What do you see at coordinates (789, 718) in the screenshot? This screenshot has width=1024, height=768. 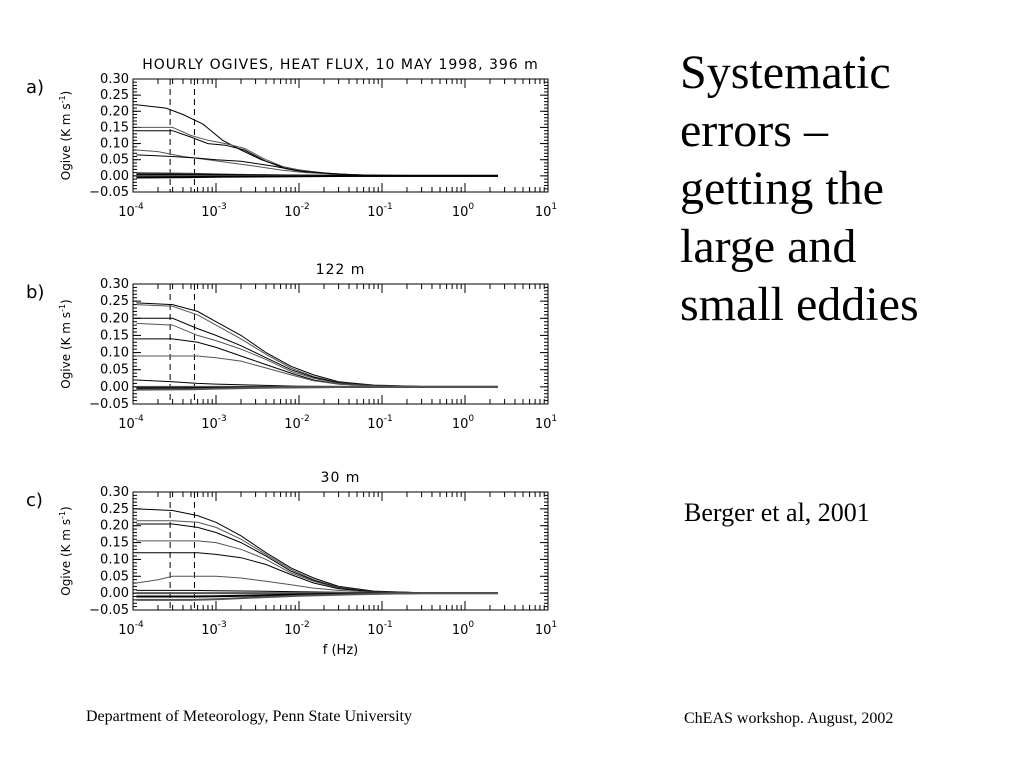 I see `footer-workshop: ChEAS workshop. August, 2002` at bounding box center [789, 718].